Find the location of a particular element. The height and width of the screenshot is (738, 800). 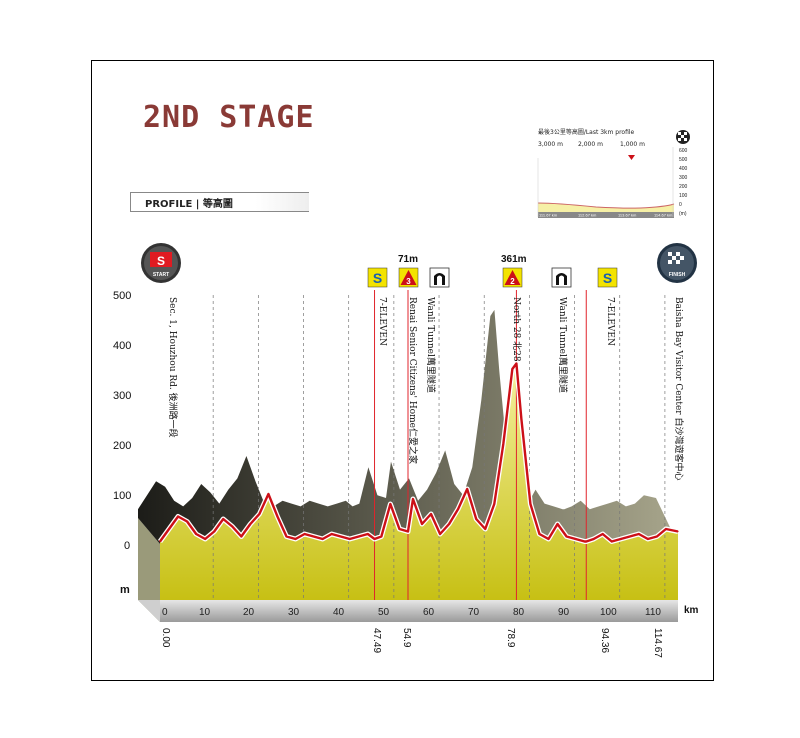

x-tick-label: 40 is located at coordinates (339, 612).